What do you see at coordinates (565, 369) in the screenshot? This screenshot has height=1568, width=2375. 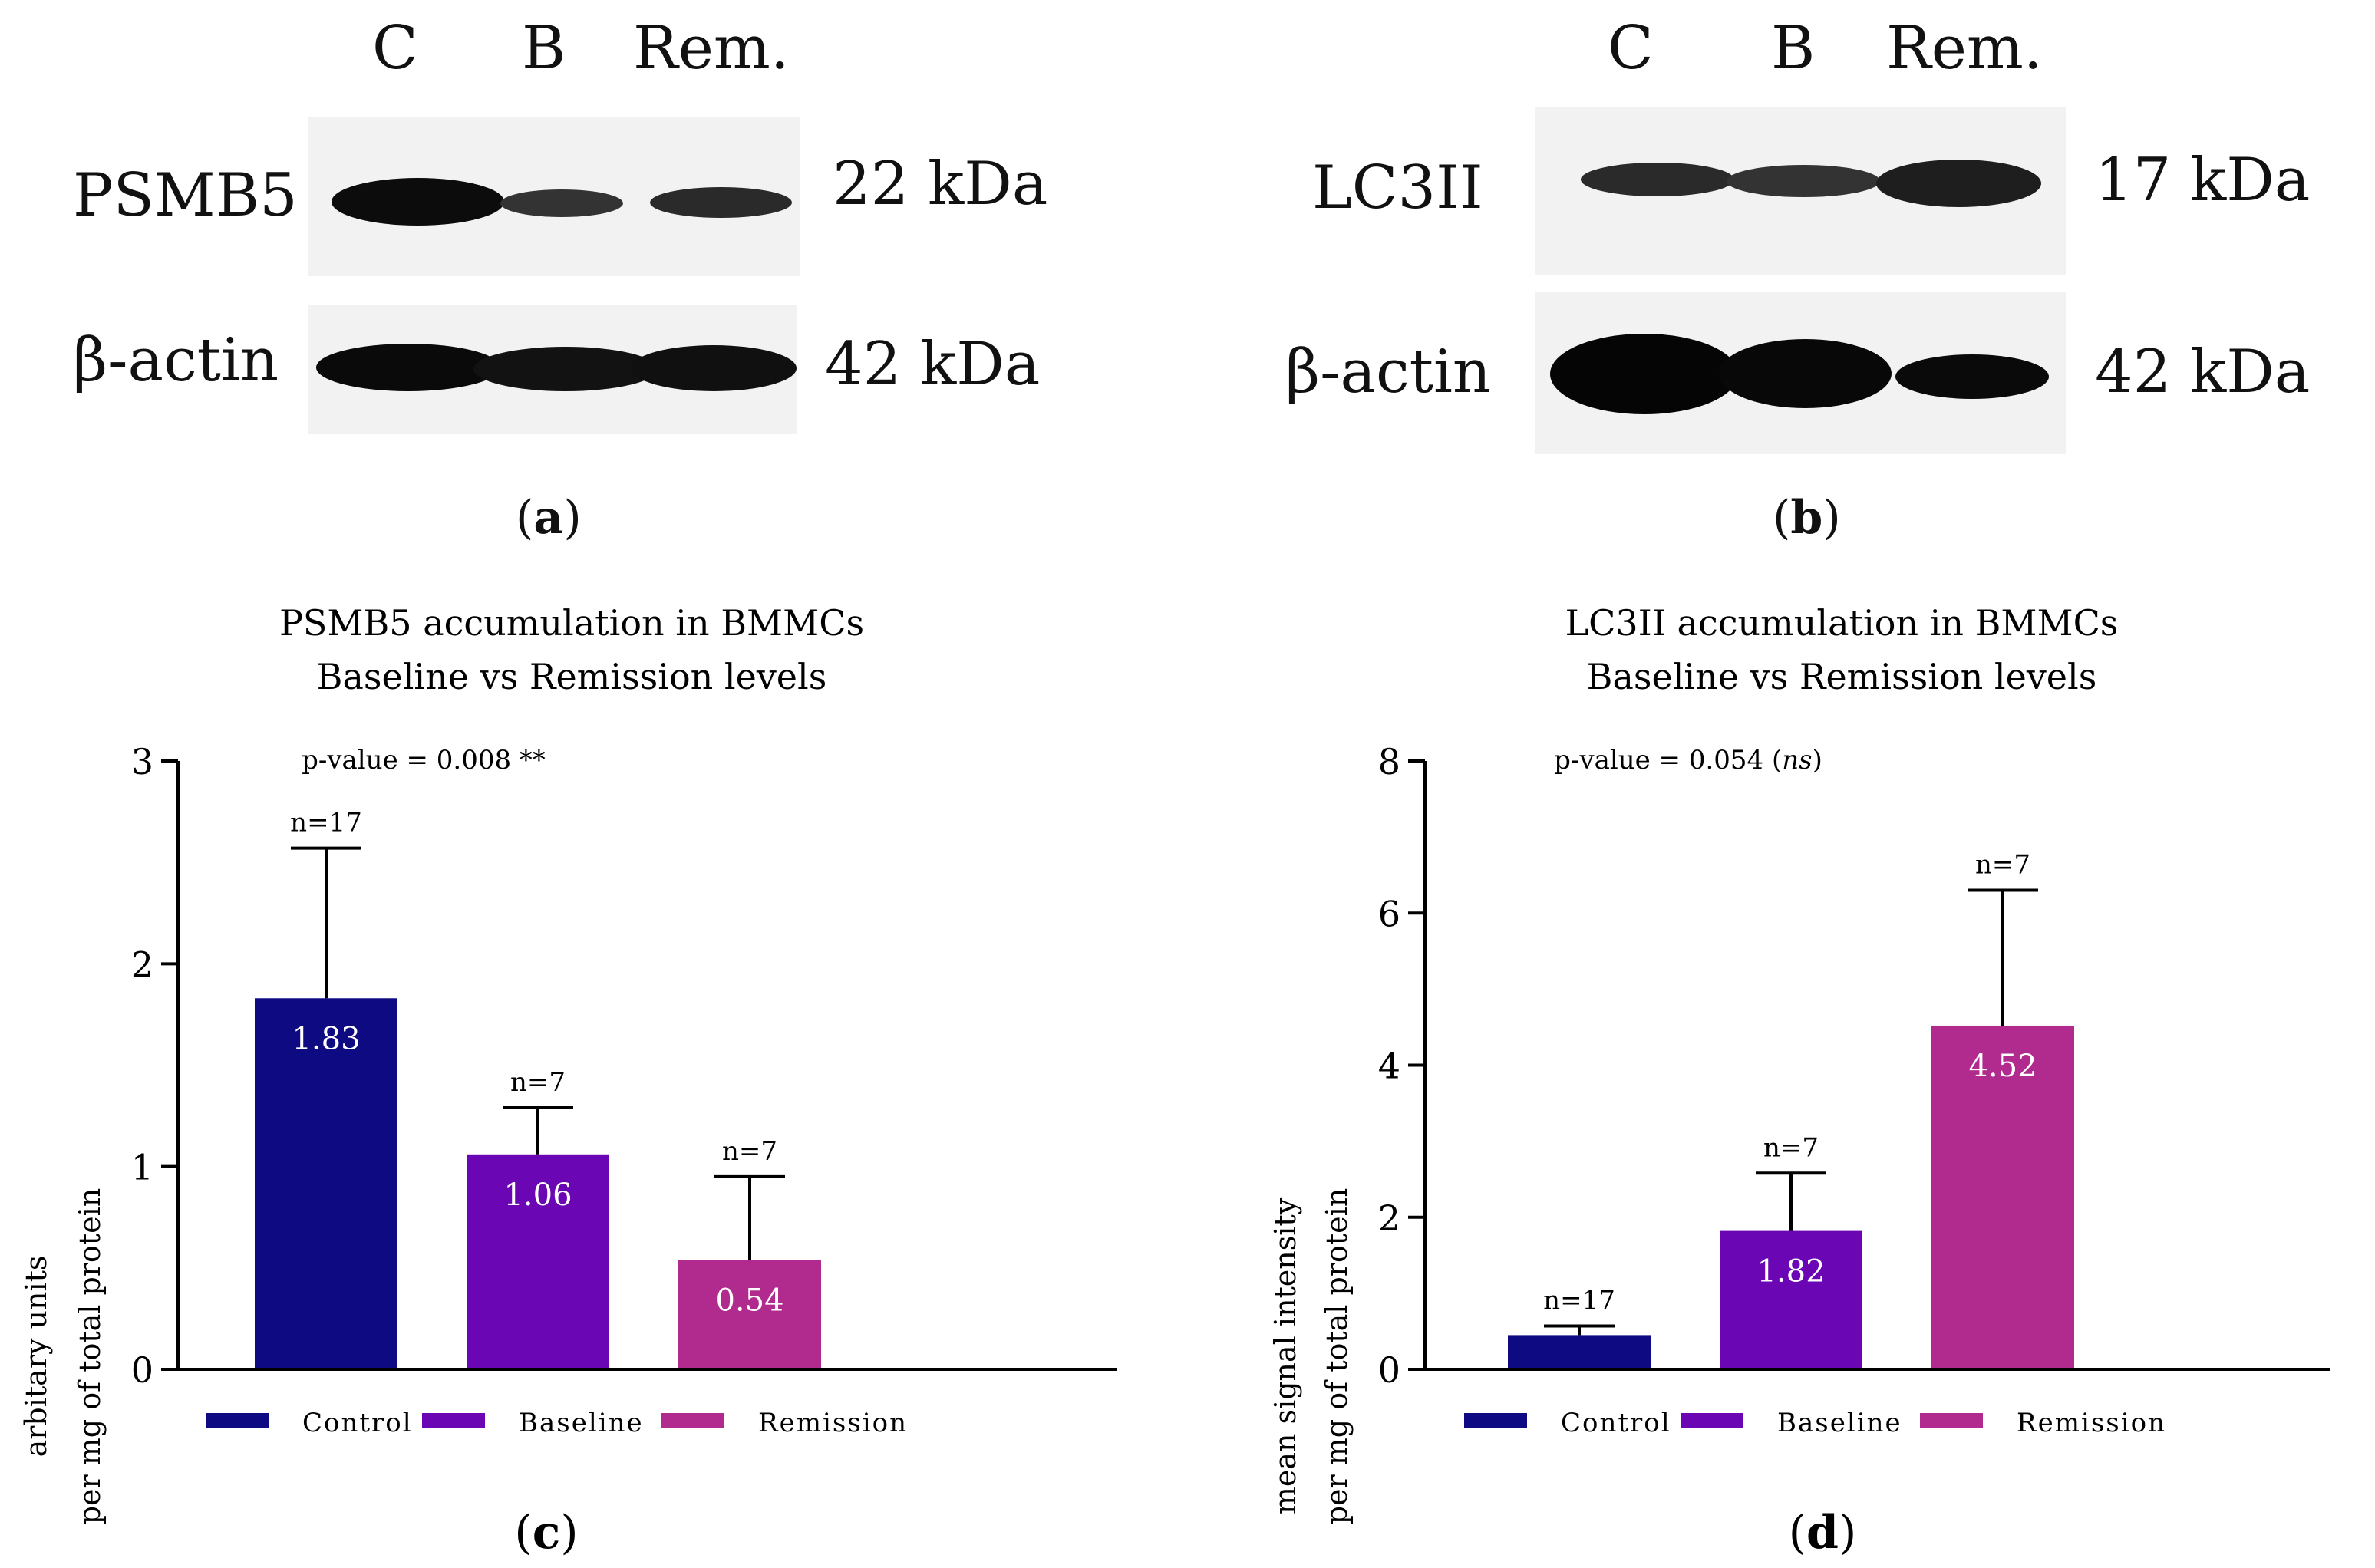 I see `actin-band-a-b` at bounding box center [565, 369].